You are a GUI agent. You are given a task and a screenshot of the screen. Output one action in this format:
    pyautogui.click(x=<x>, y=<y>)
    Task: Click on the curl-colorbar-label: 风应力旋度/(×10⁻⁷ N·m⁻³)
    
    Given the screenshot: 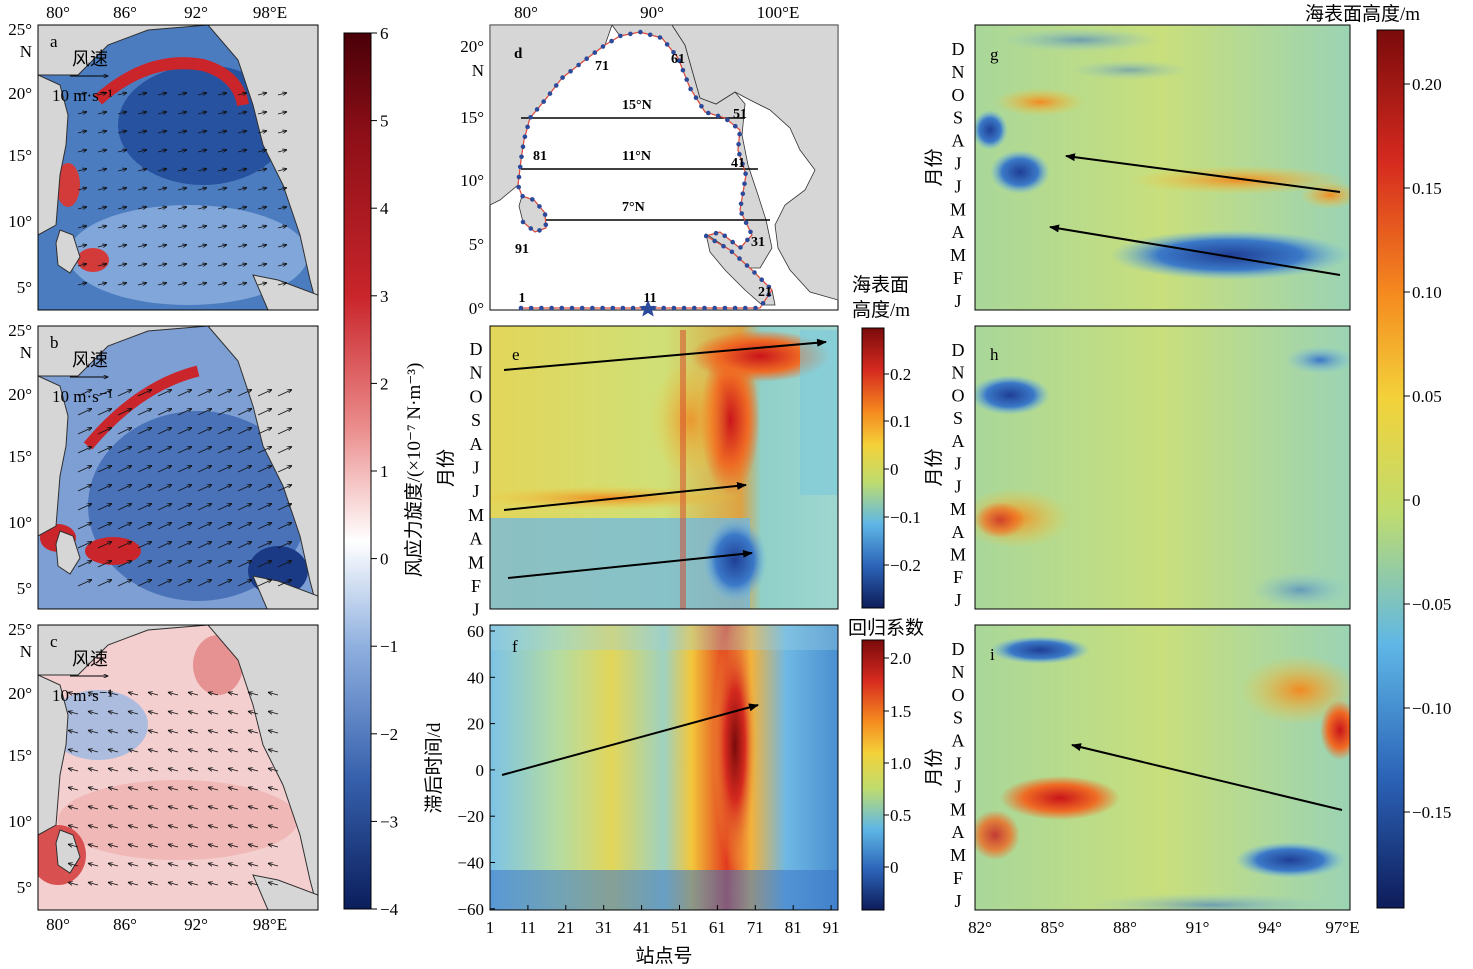 What is the action you would take?
    pyautogui.click(x=414, y=470)
    